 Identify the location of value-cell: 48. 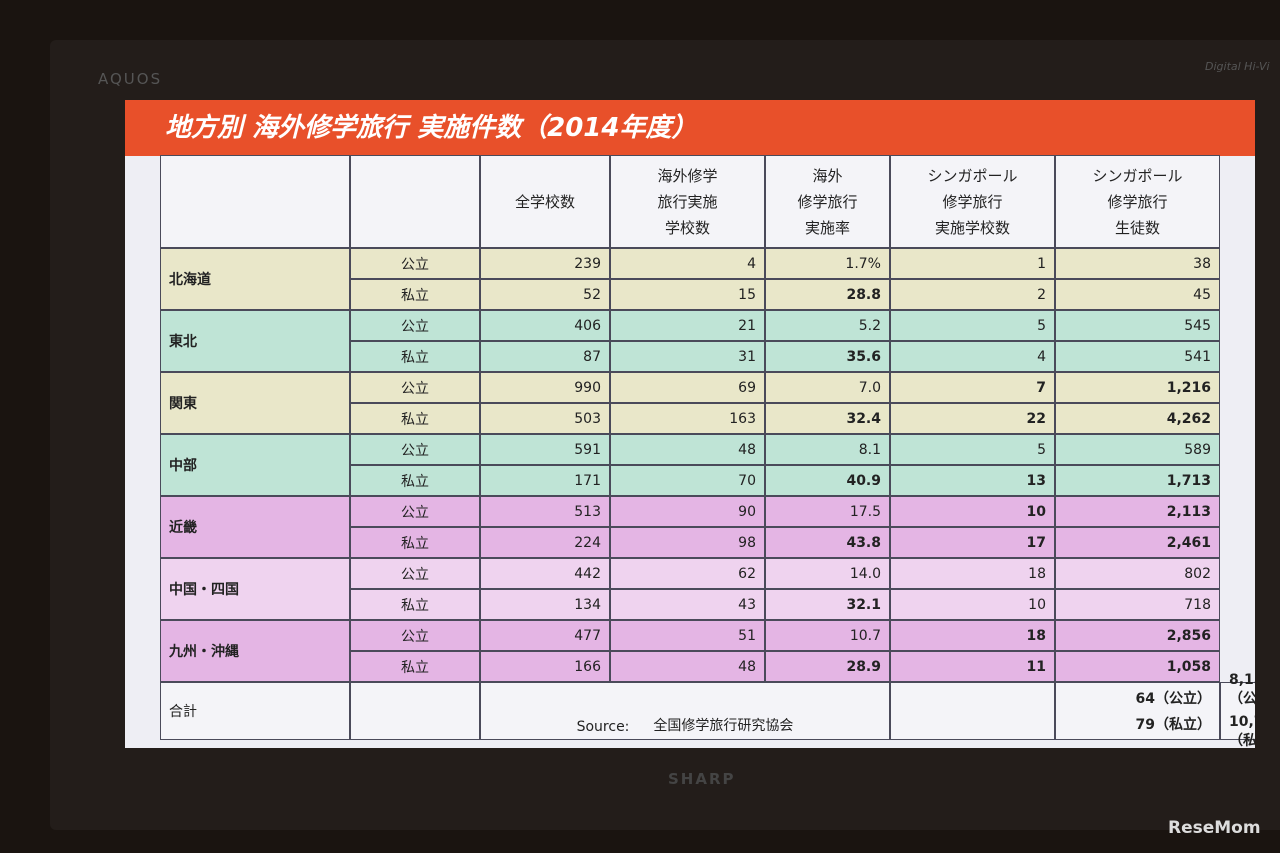
(687, 449).